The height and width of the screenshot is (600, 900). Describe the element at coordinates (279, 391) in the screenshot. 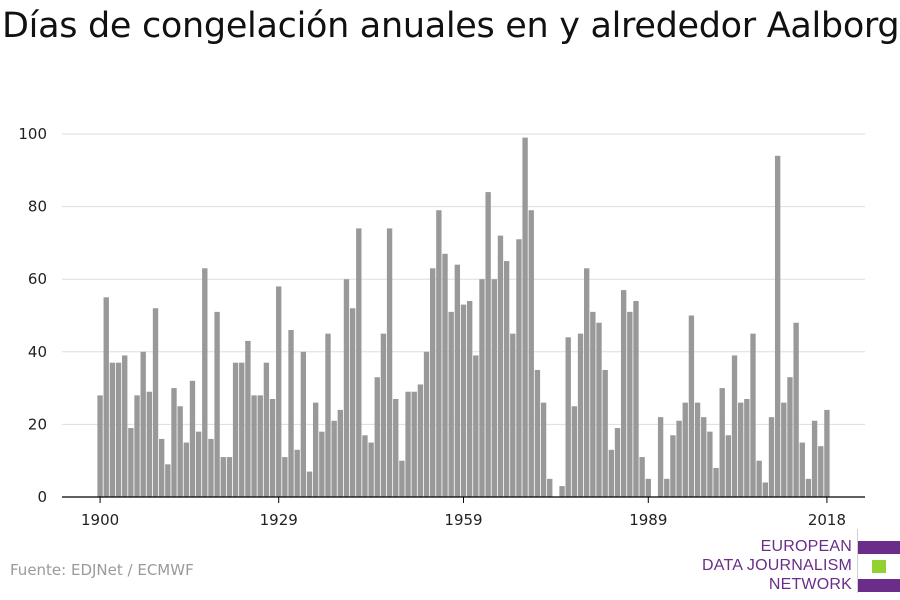

I see `bar-1929` at that location.